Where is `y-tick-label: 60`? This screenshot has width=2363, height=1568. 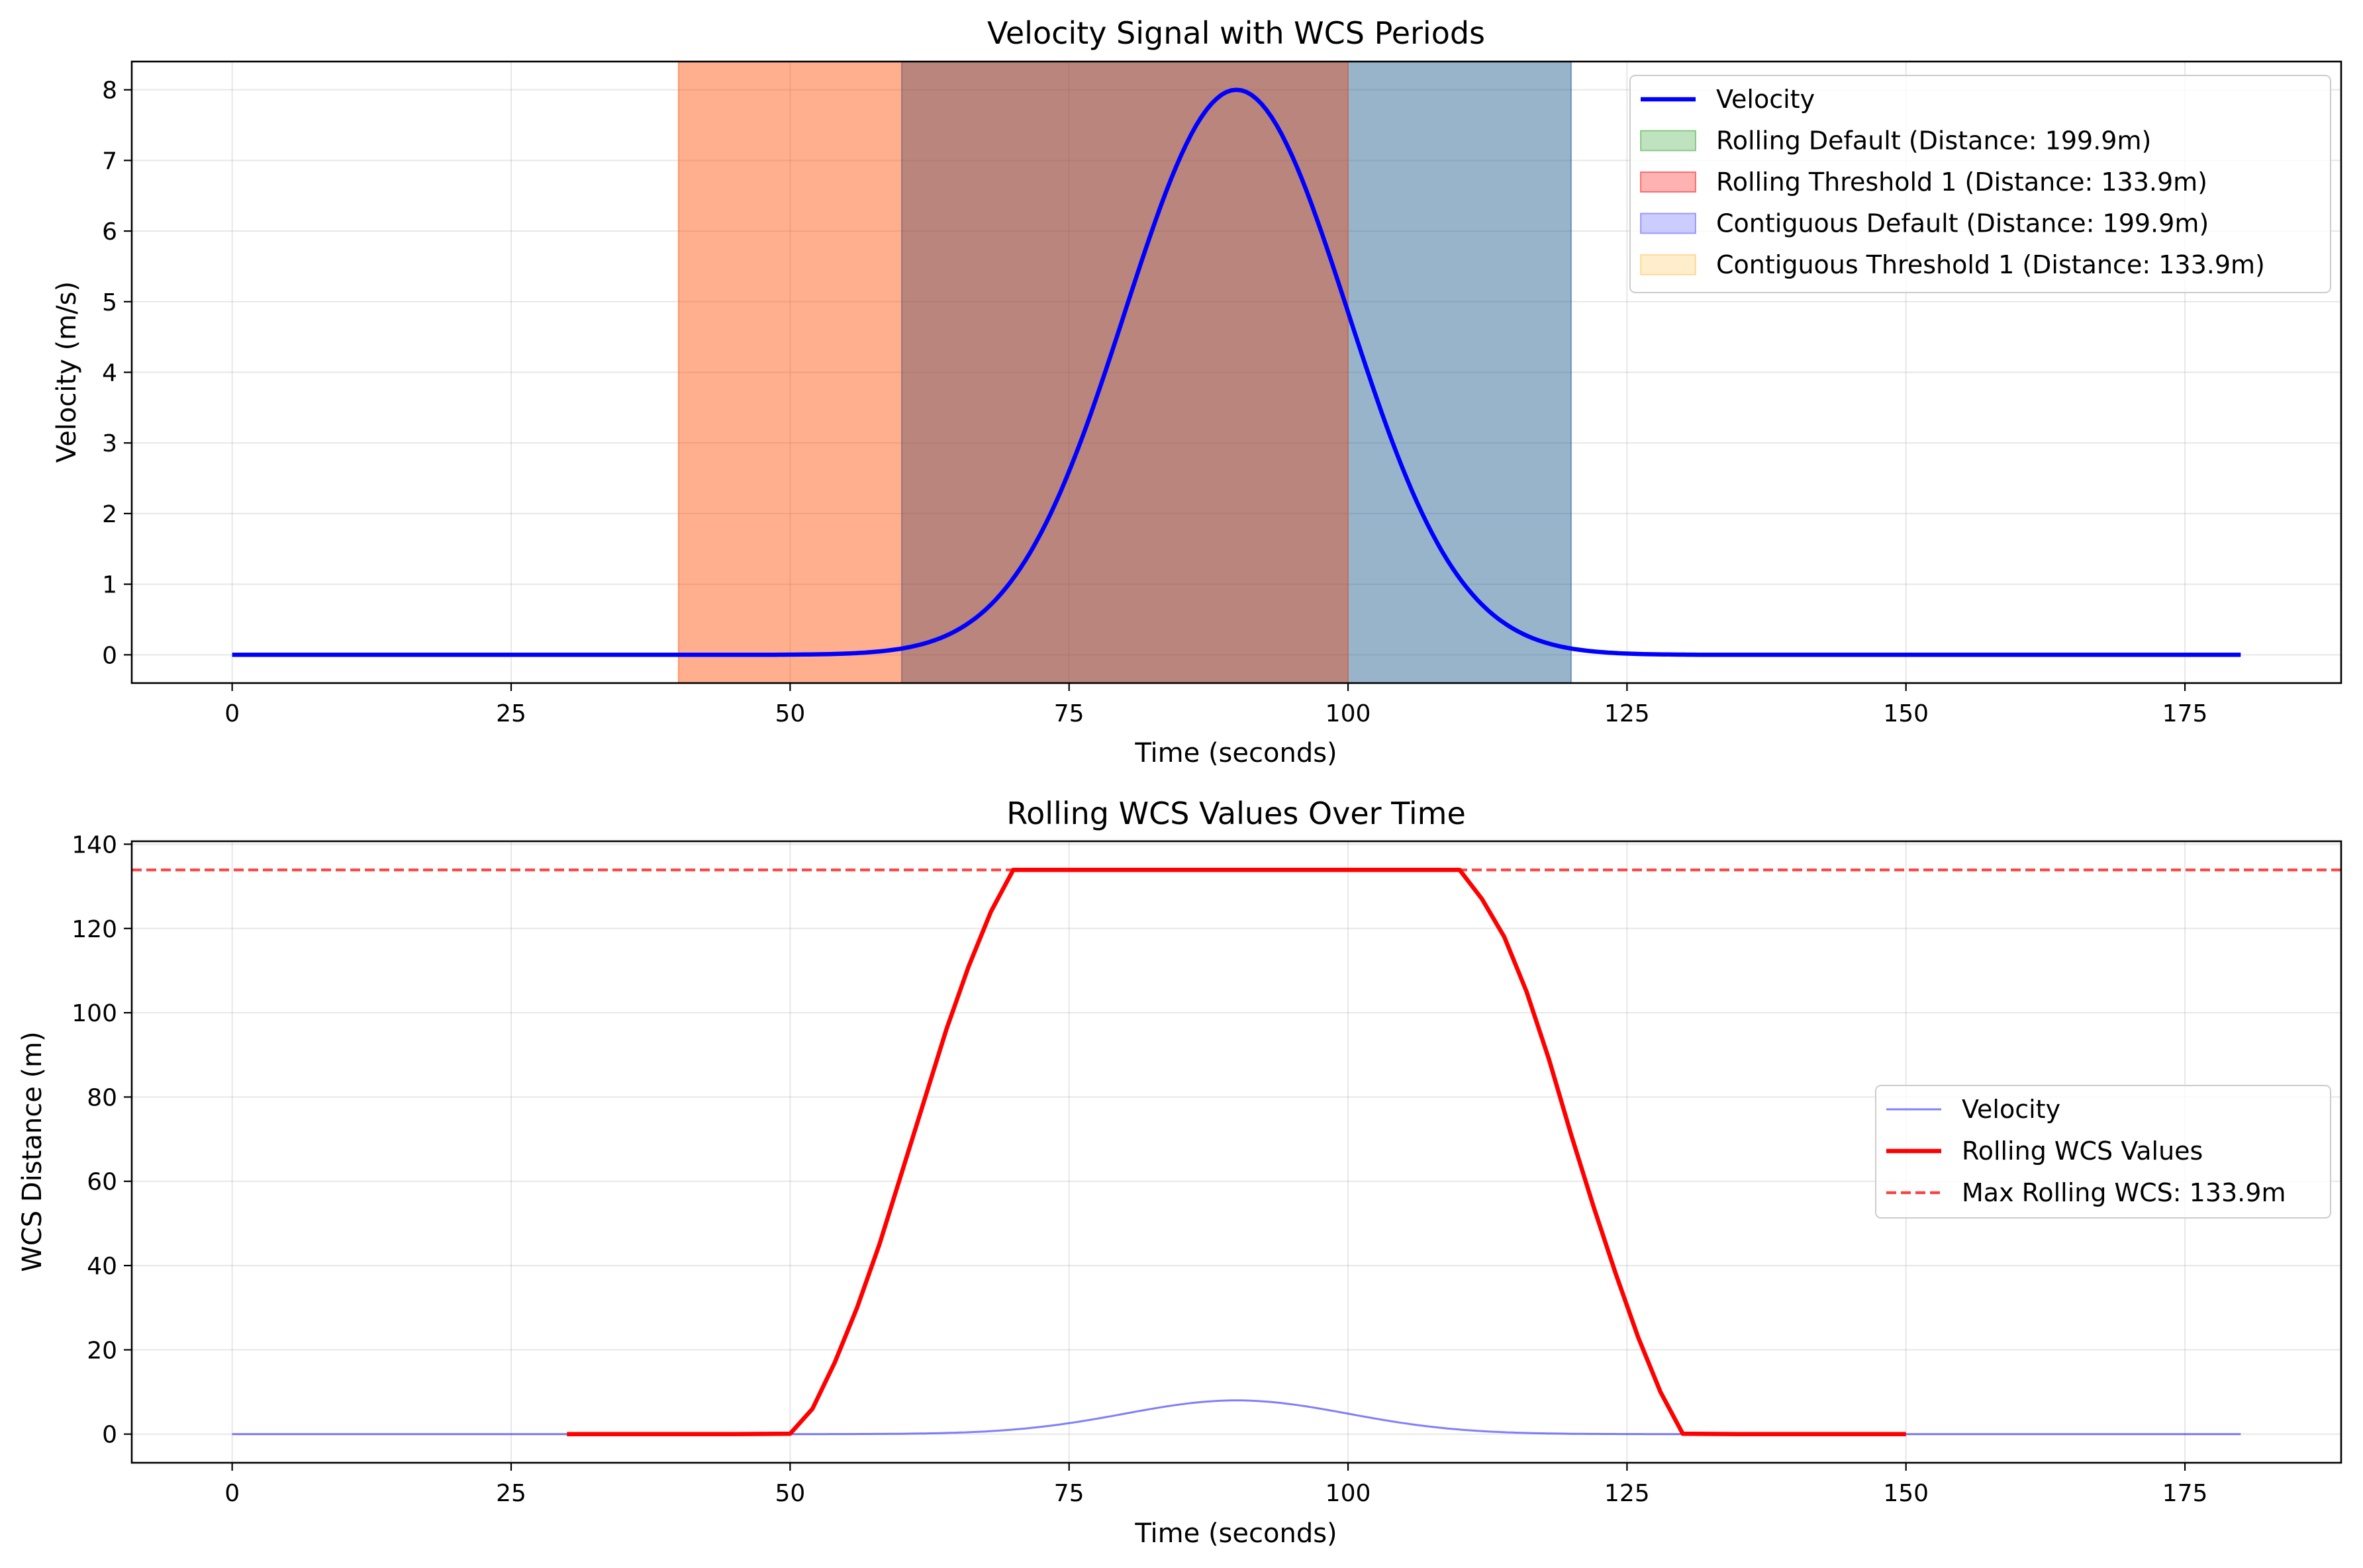 y-tick-label: 60 is located at coordinates (102, 1182).